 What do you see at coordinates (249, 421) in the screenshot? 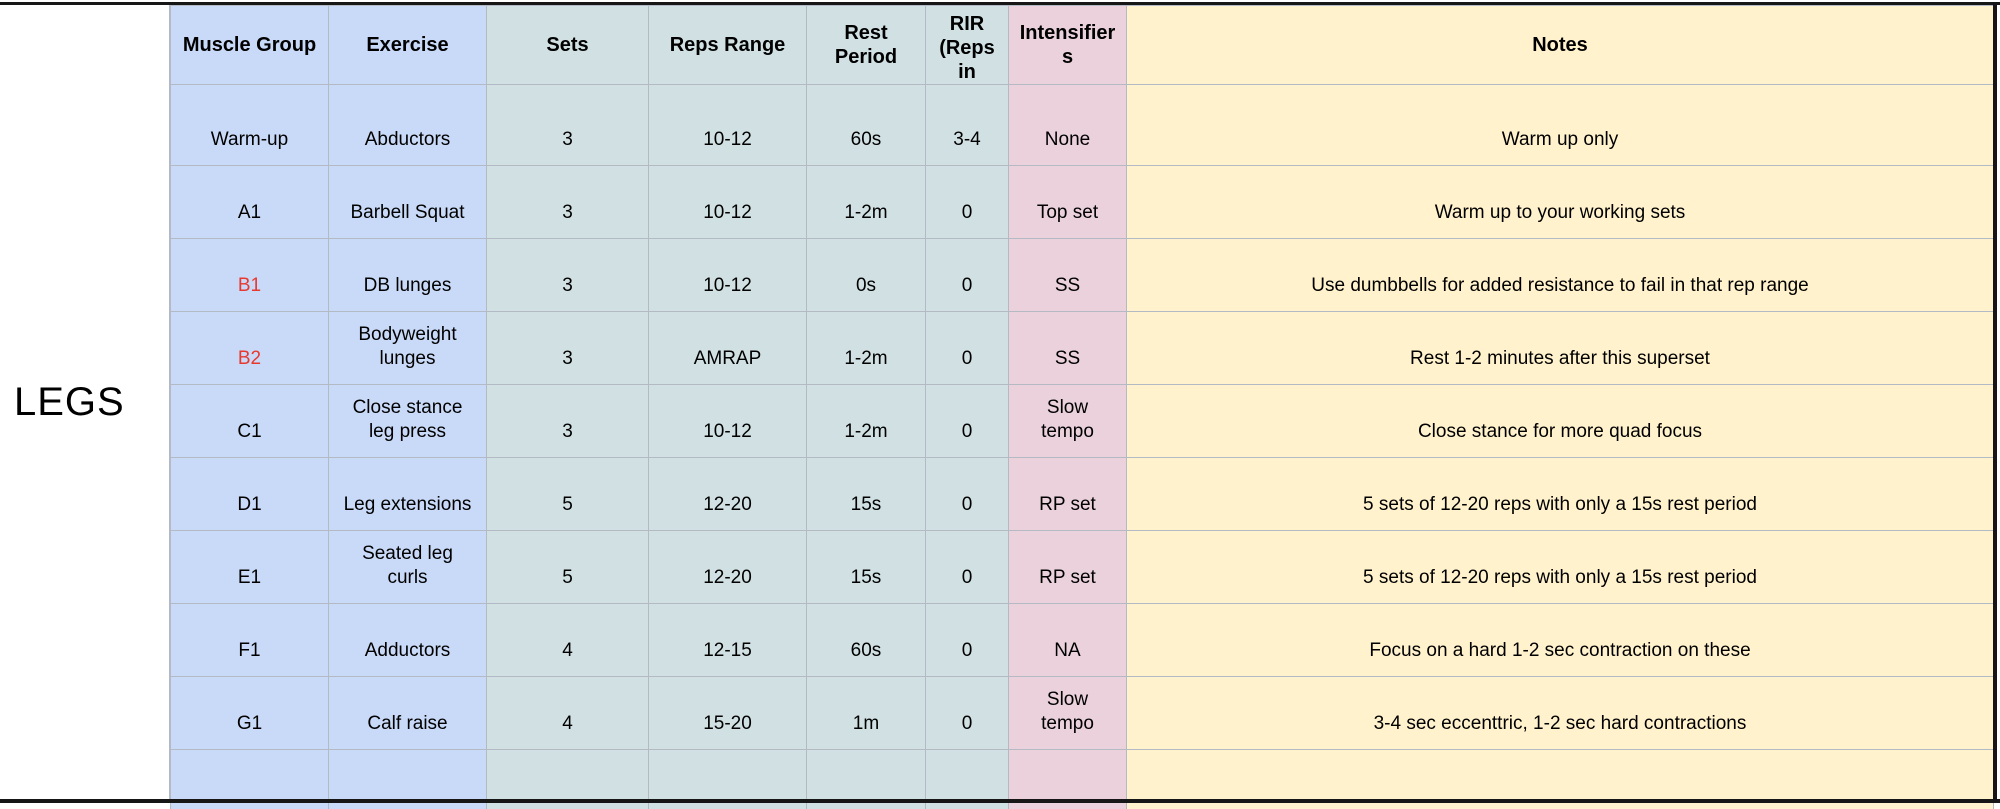
I see `cell-muscle-group: C1` at bounding box center [249, 421].